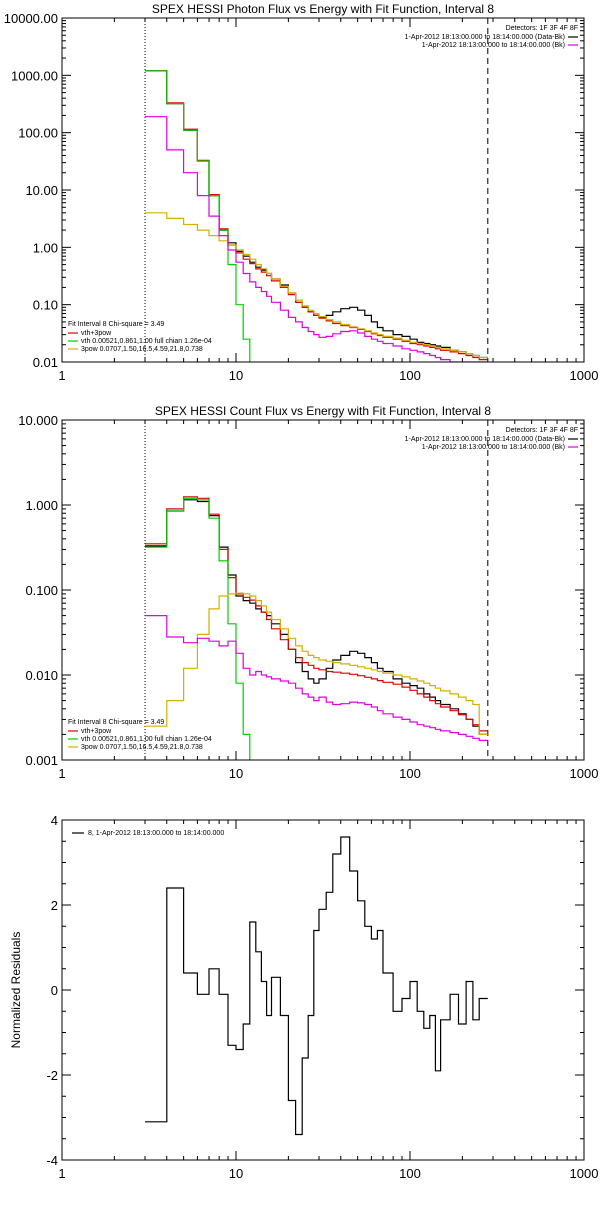  I want to click on y-tick-label: 0.010, so click(41, 675).